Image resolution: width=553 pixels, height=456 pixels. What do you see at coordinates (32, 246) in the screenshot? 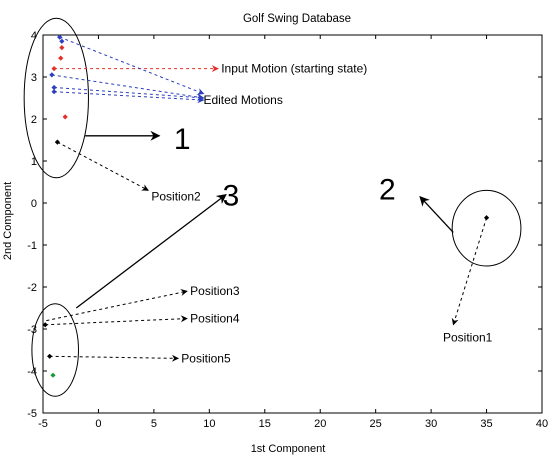
I see `y-tick-label: -1` at bounding box center [32, 246].